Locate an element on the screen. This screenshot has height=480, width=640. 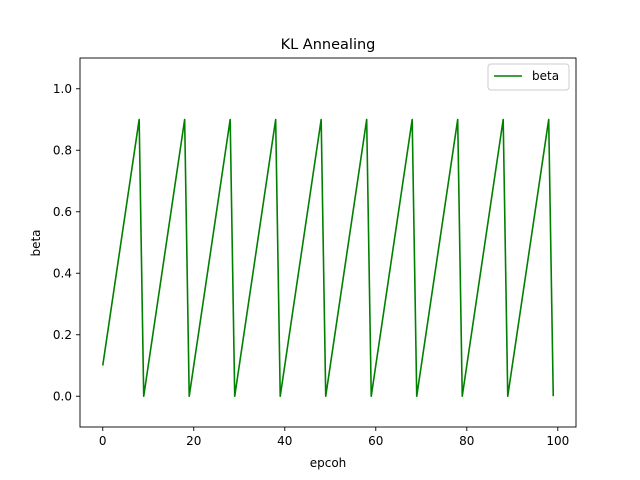
x-tick-label: 0 is located at coordinates (103, 441).